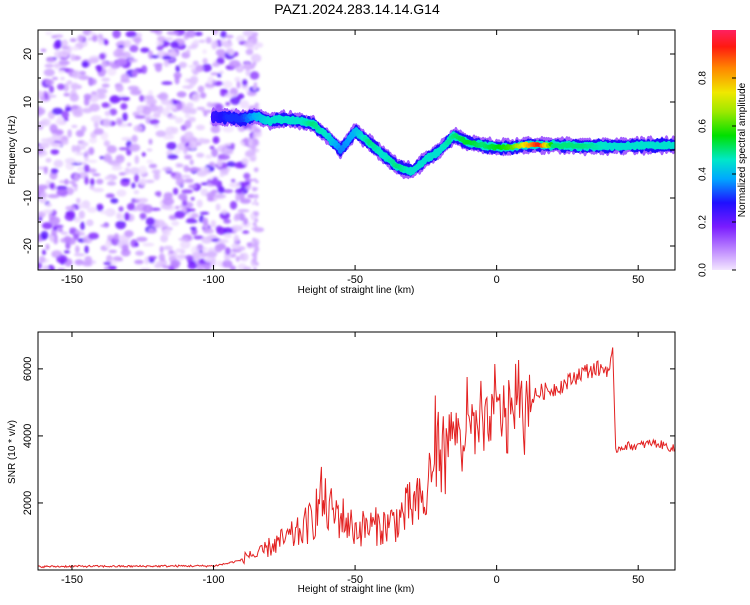 Image resolution: width=750 pixels, height=605 pixels. What do you see at coordinates (724, 150) in the screenshot?
I see `colorbar-gradient` at bounding box center [724, 150].